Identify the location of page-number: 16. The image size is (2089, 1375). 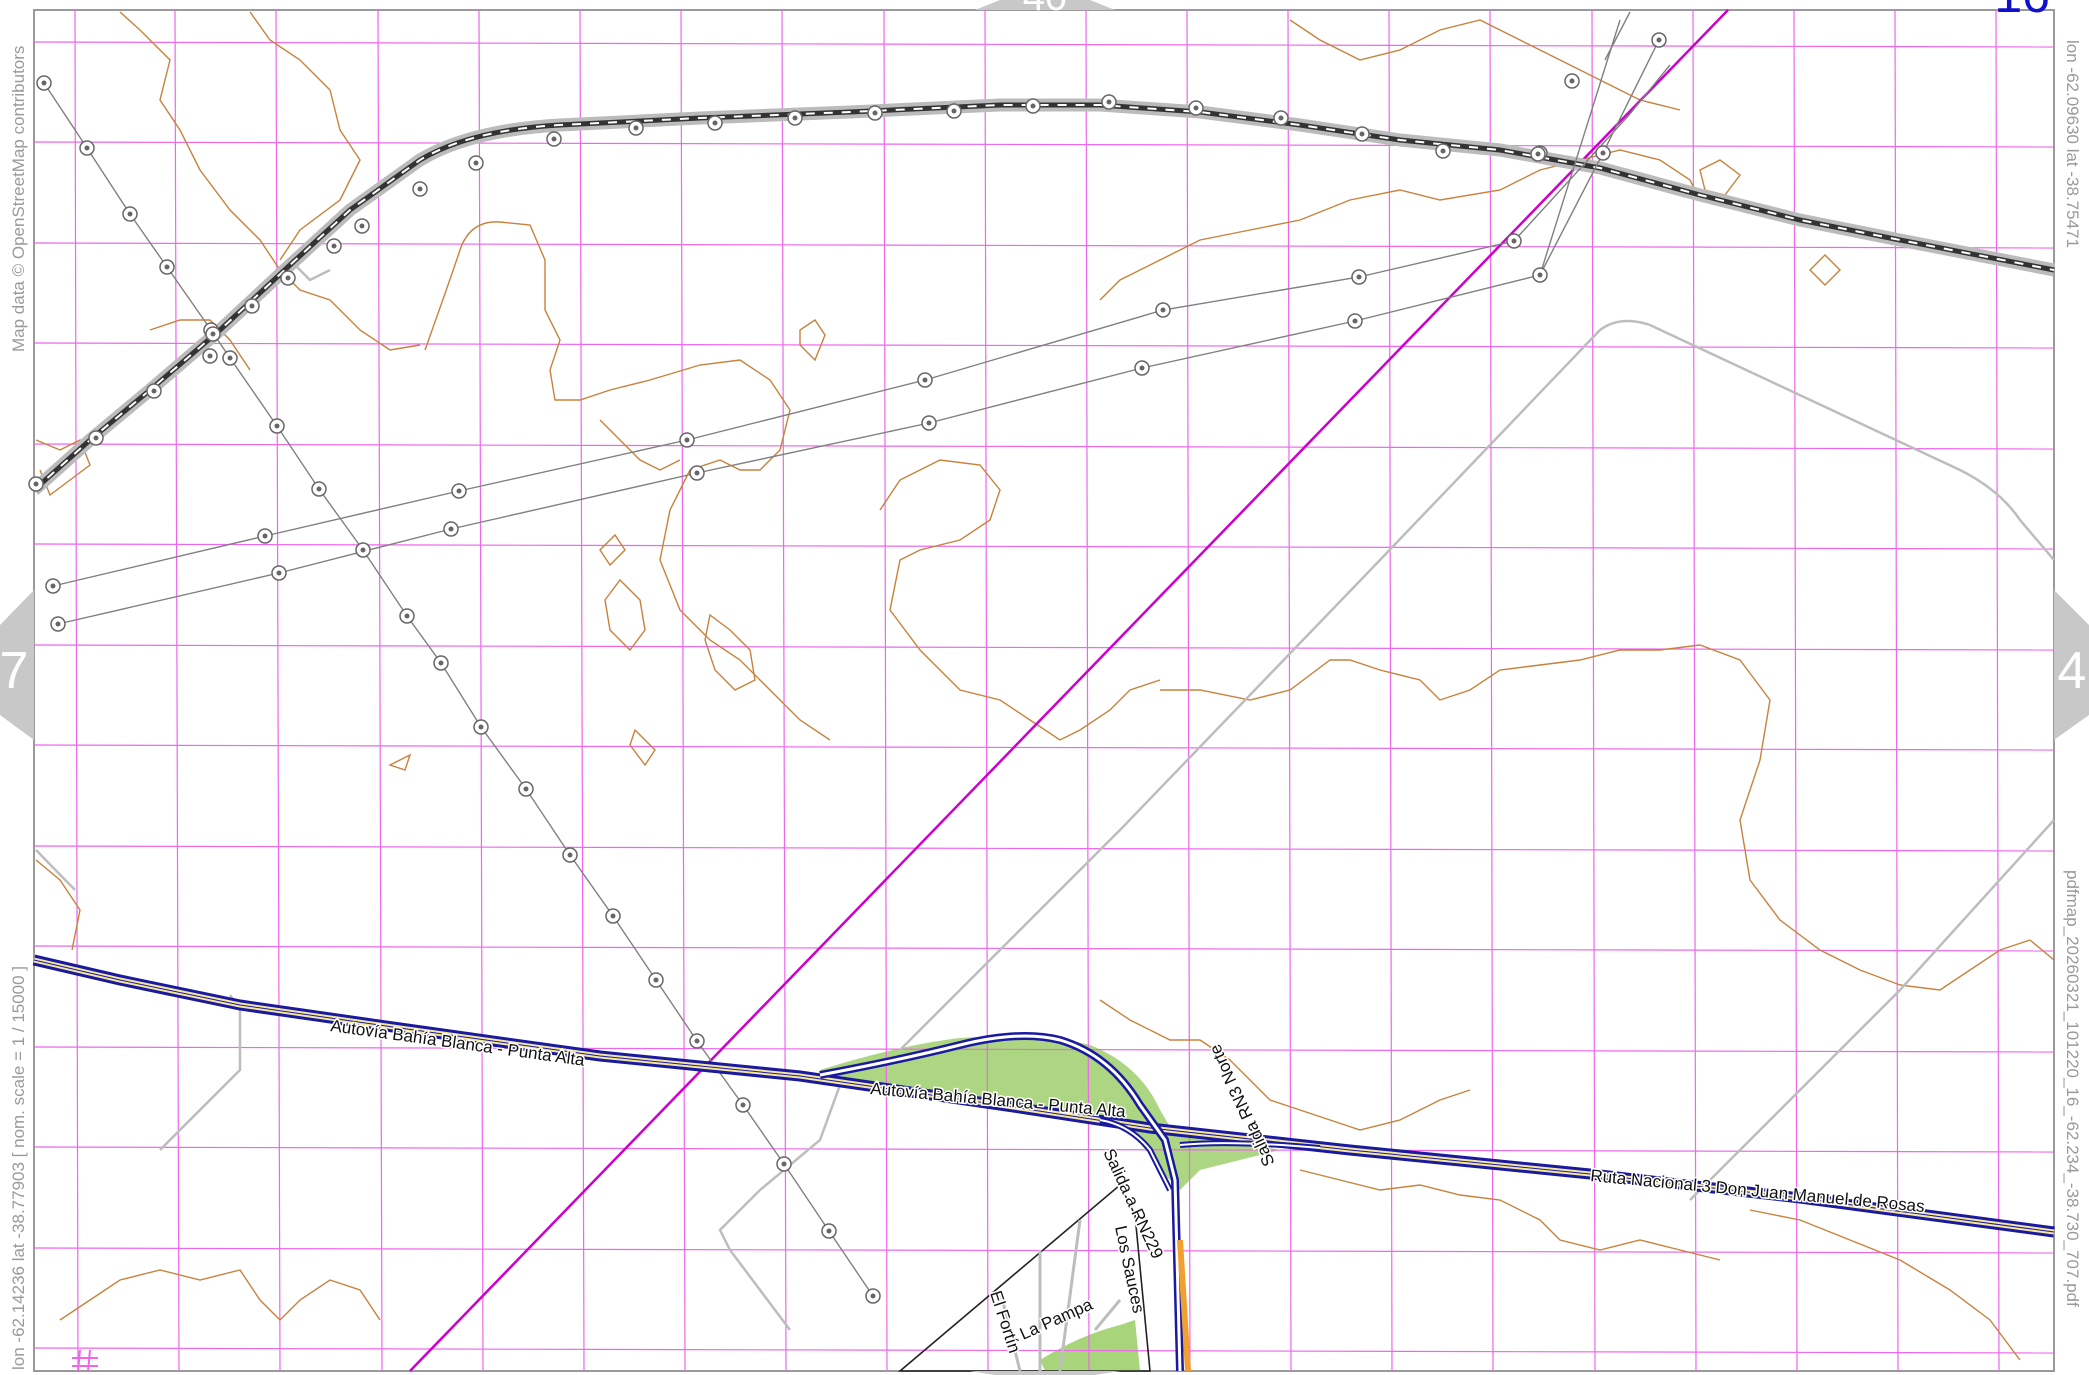
(2022, 11).